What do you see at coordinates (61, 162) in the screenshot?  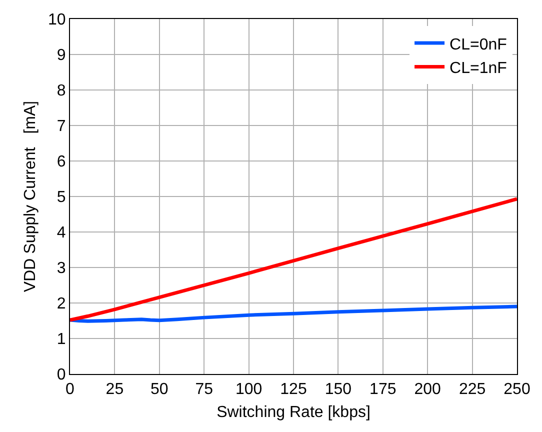 I see `y-tick-label: 6` at bounding box center [61, 162].